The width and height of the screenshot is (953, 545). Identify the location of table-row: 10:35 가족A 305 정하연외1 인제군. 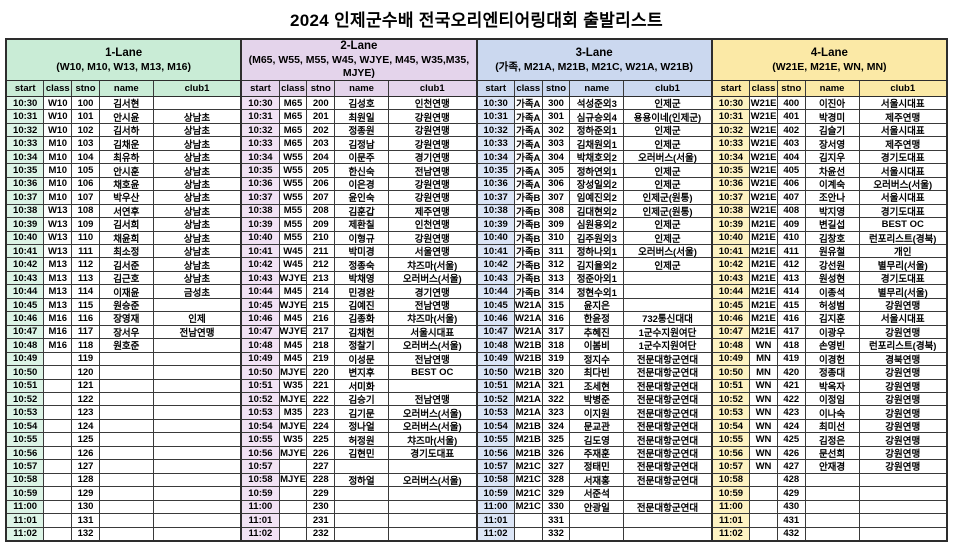
(594, 170).